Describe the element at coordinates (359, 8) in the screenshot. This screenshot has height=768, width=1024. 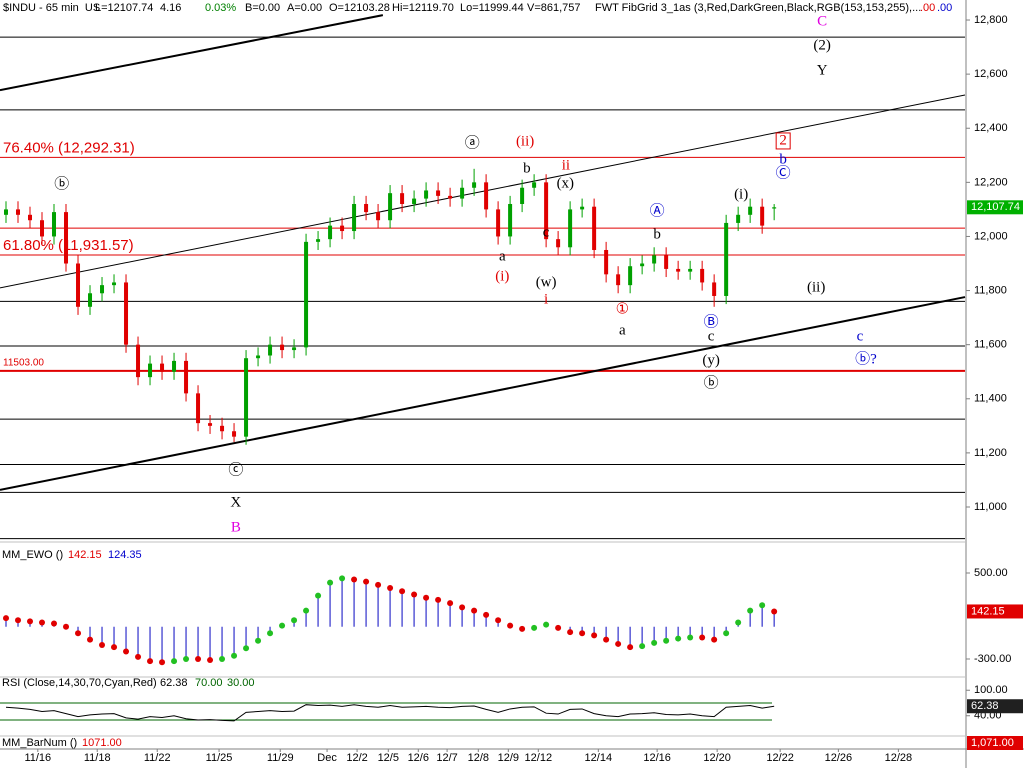
I see `header-field: O=12103.28` at that location.